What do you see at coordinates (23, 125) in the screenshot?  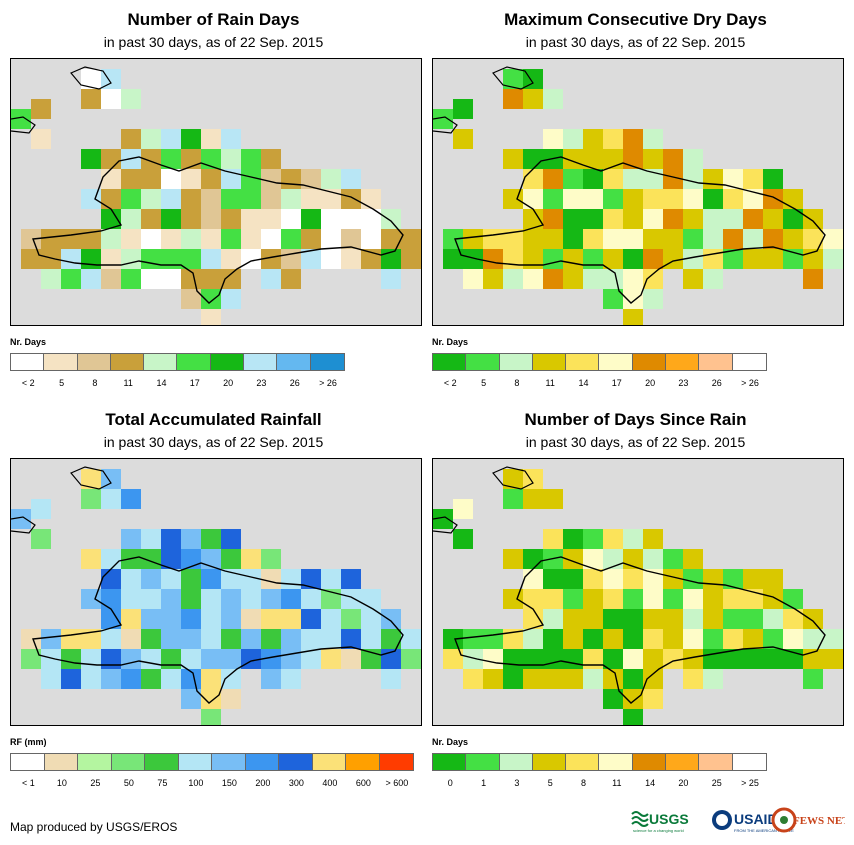 I see `cuba-tip-outline` at bounding box center [23, 125].